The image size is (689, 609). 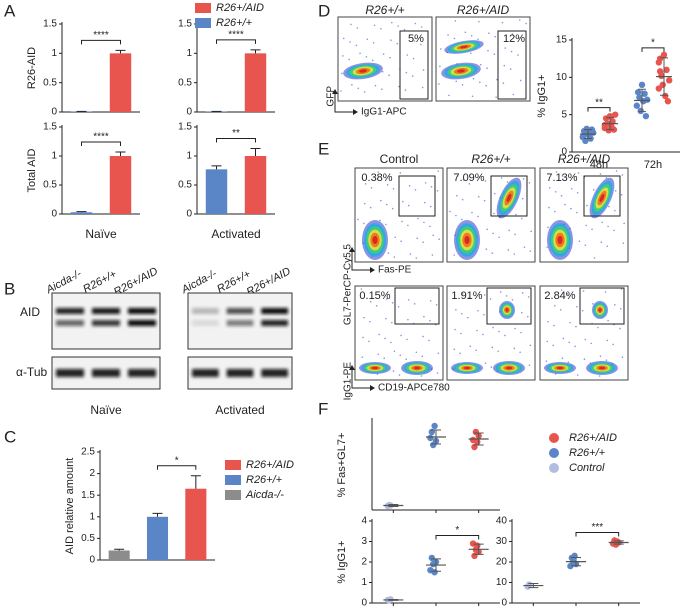 What do you see at coordinates (189, 112) in the screenshot?
I see `y-tick-label: 0` at bounding box center [189, 112].